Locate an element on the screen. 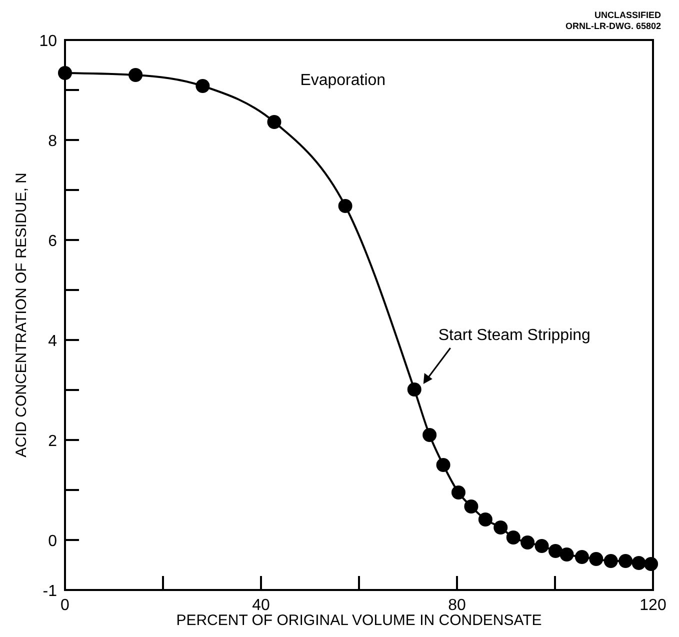  y-axis-title: ACID CONCENTRATION OF RESIDUE, N is located at coordinates (21, 315).